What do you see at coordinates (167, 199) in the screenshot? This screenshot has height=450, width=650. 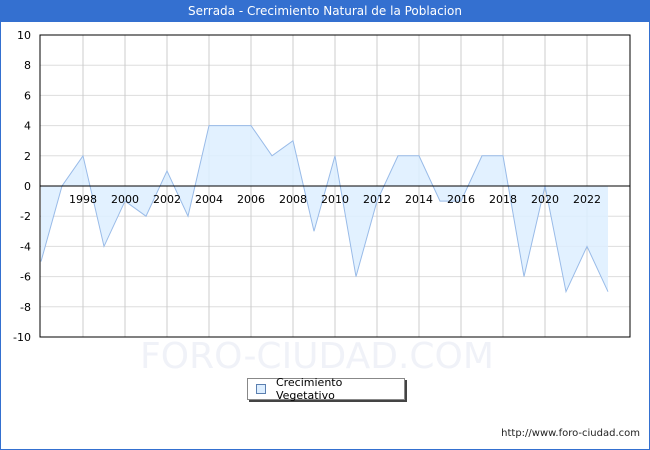 I see `x-tick-label: 2002` at bounding box center [167, 199].